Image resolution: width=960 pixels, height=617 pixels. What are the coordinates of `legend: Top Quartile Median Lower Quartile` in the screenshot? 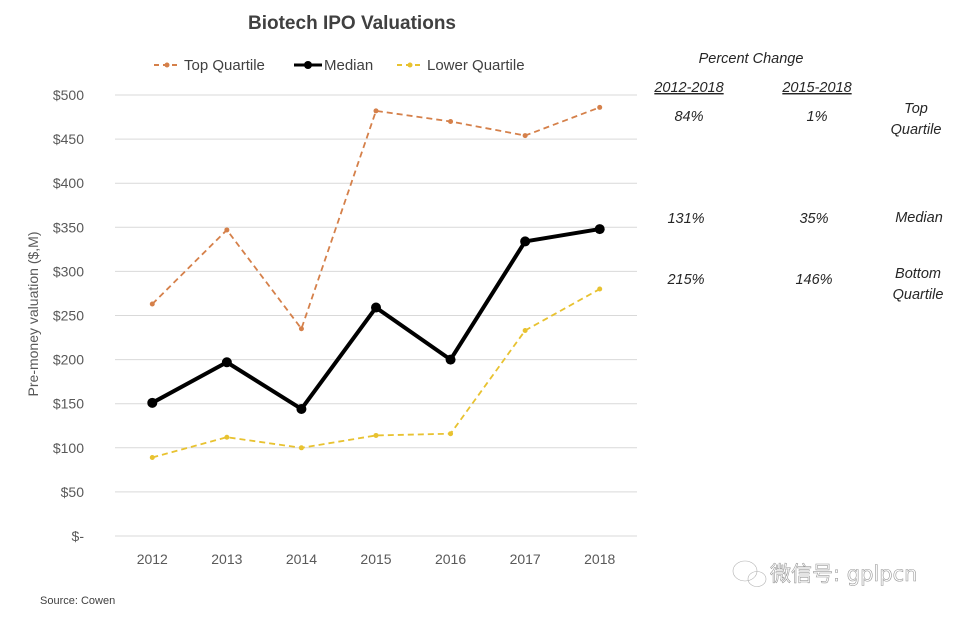 It's located at (339, 65).